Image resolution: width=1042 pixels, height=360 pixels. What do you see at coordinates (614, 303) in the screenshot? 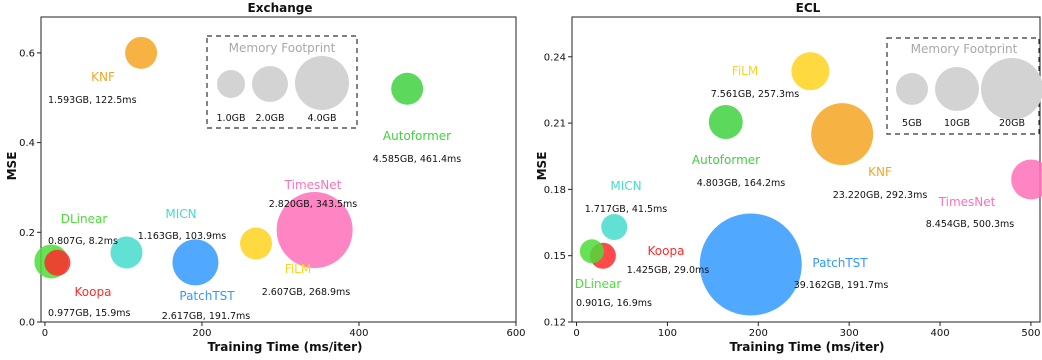
I see `memory-time-label: 0.901G, 16.9ms` at bounding box center [614, 303].